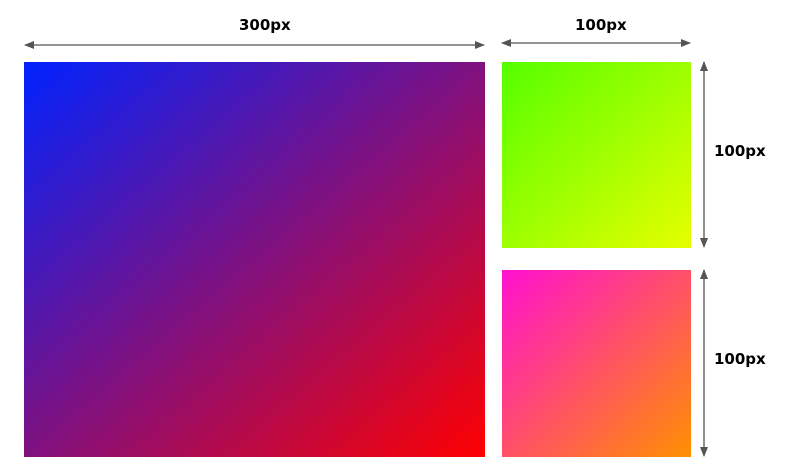 The image size is (792, 475). Describe the element at coordinates (596, 363) in the screenshot. I see `bottom-small-gradient-box` at that location.